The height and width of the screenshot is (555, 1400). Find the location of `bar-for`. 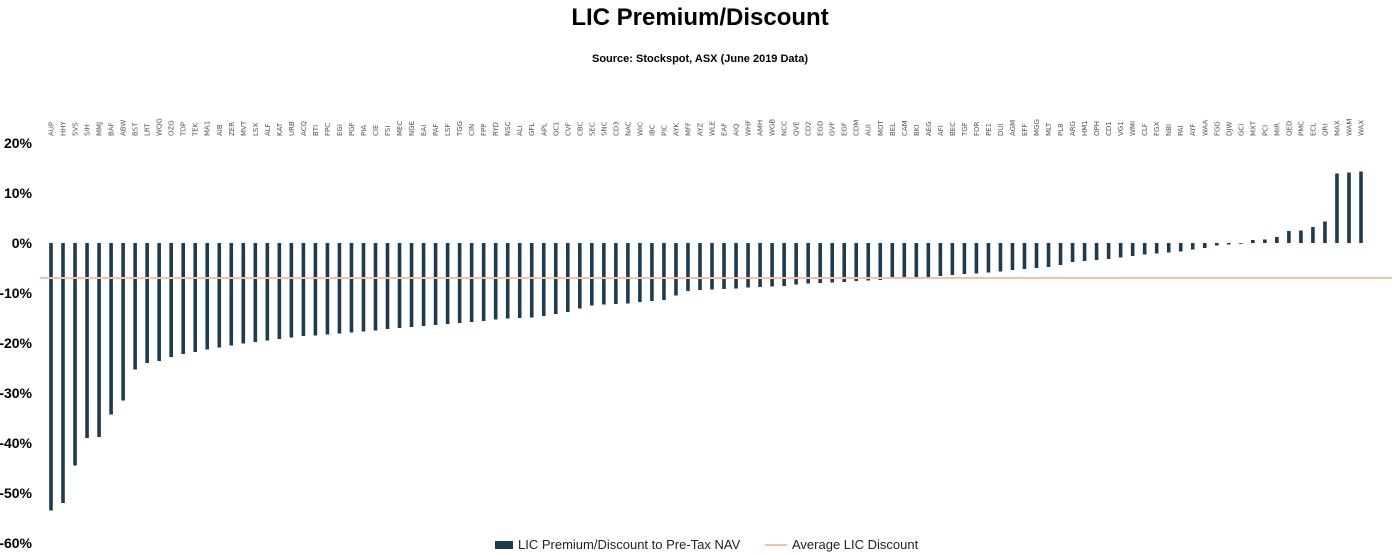

bar-for is located at coordinates (976, 258).